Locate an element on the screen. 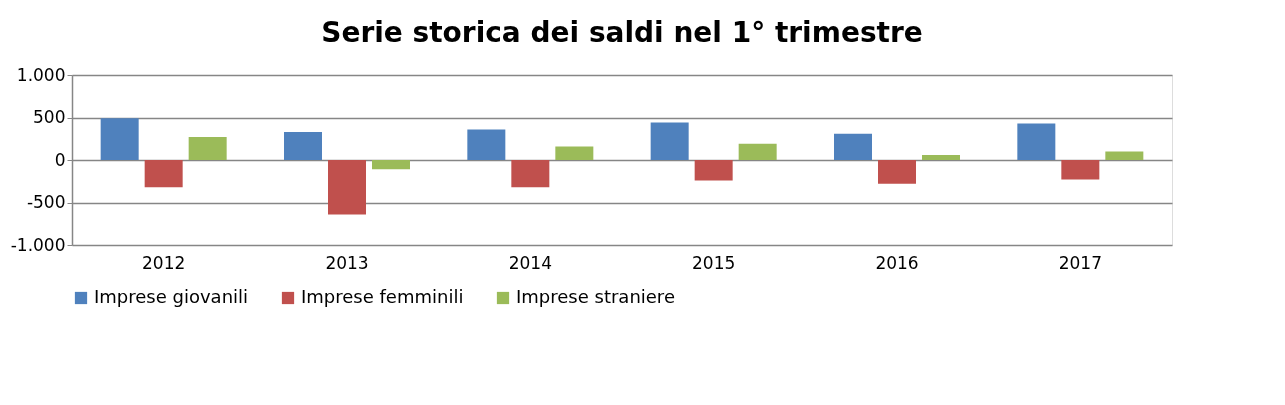 This screenshot has height=405, width=1285. chart-title: Serie storica dei saldi nel 1° trimestre is located at coordinates (622, 32).